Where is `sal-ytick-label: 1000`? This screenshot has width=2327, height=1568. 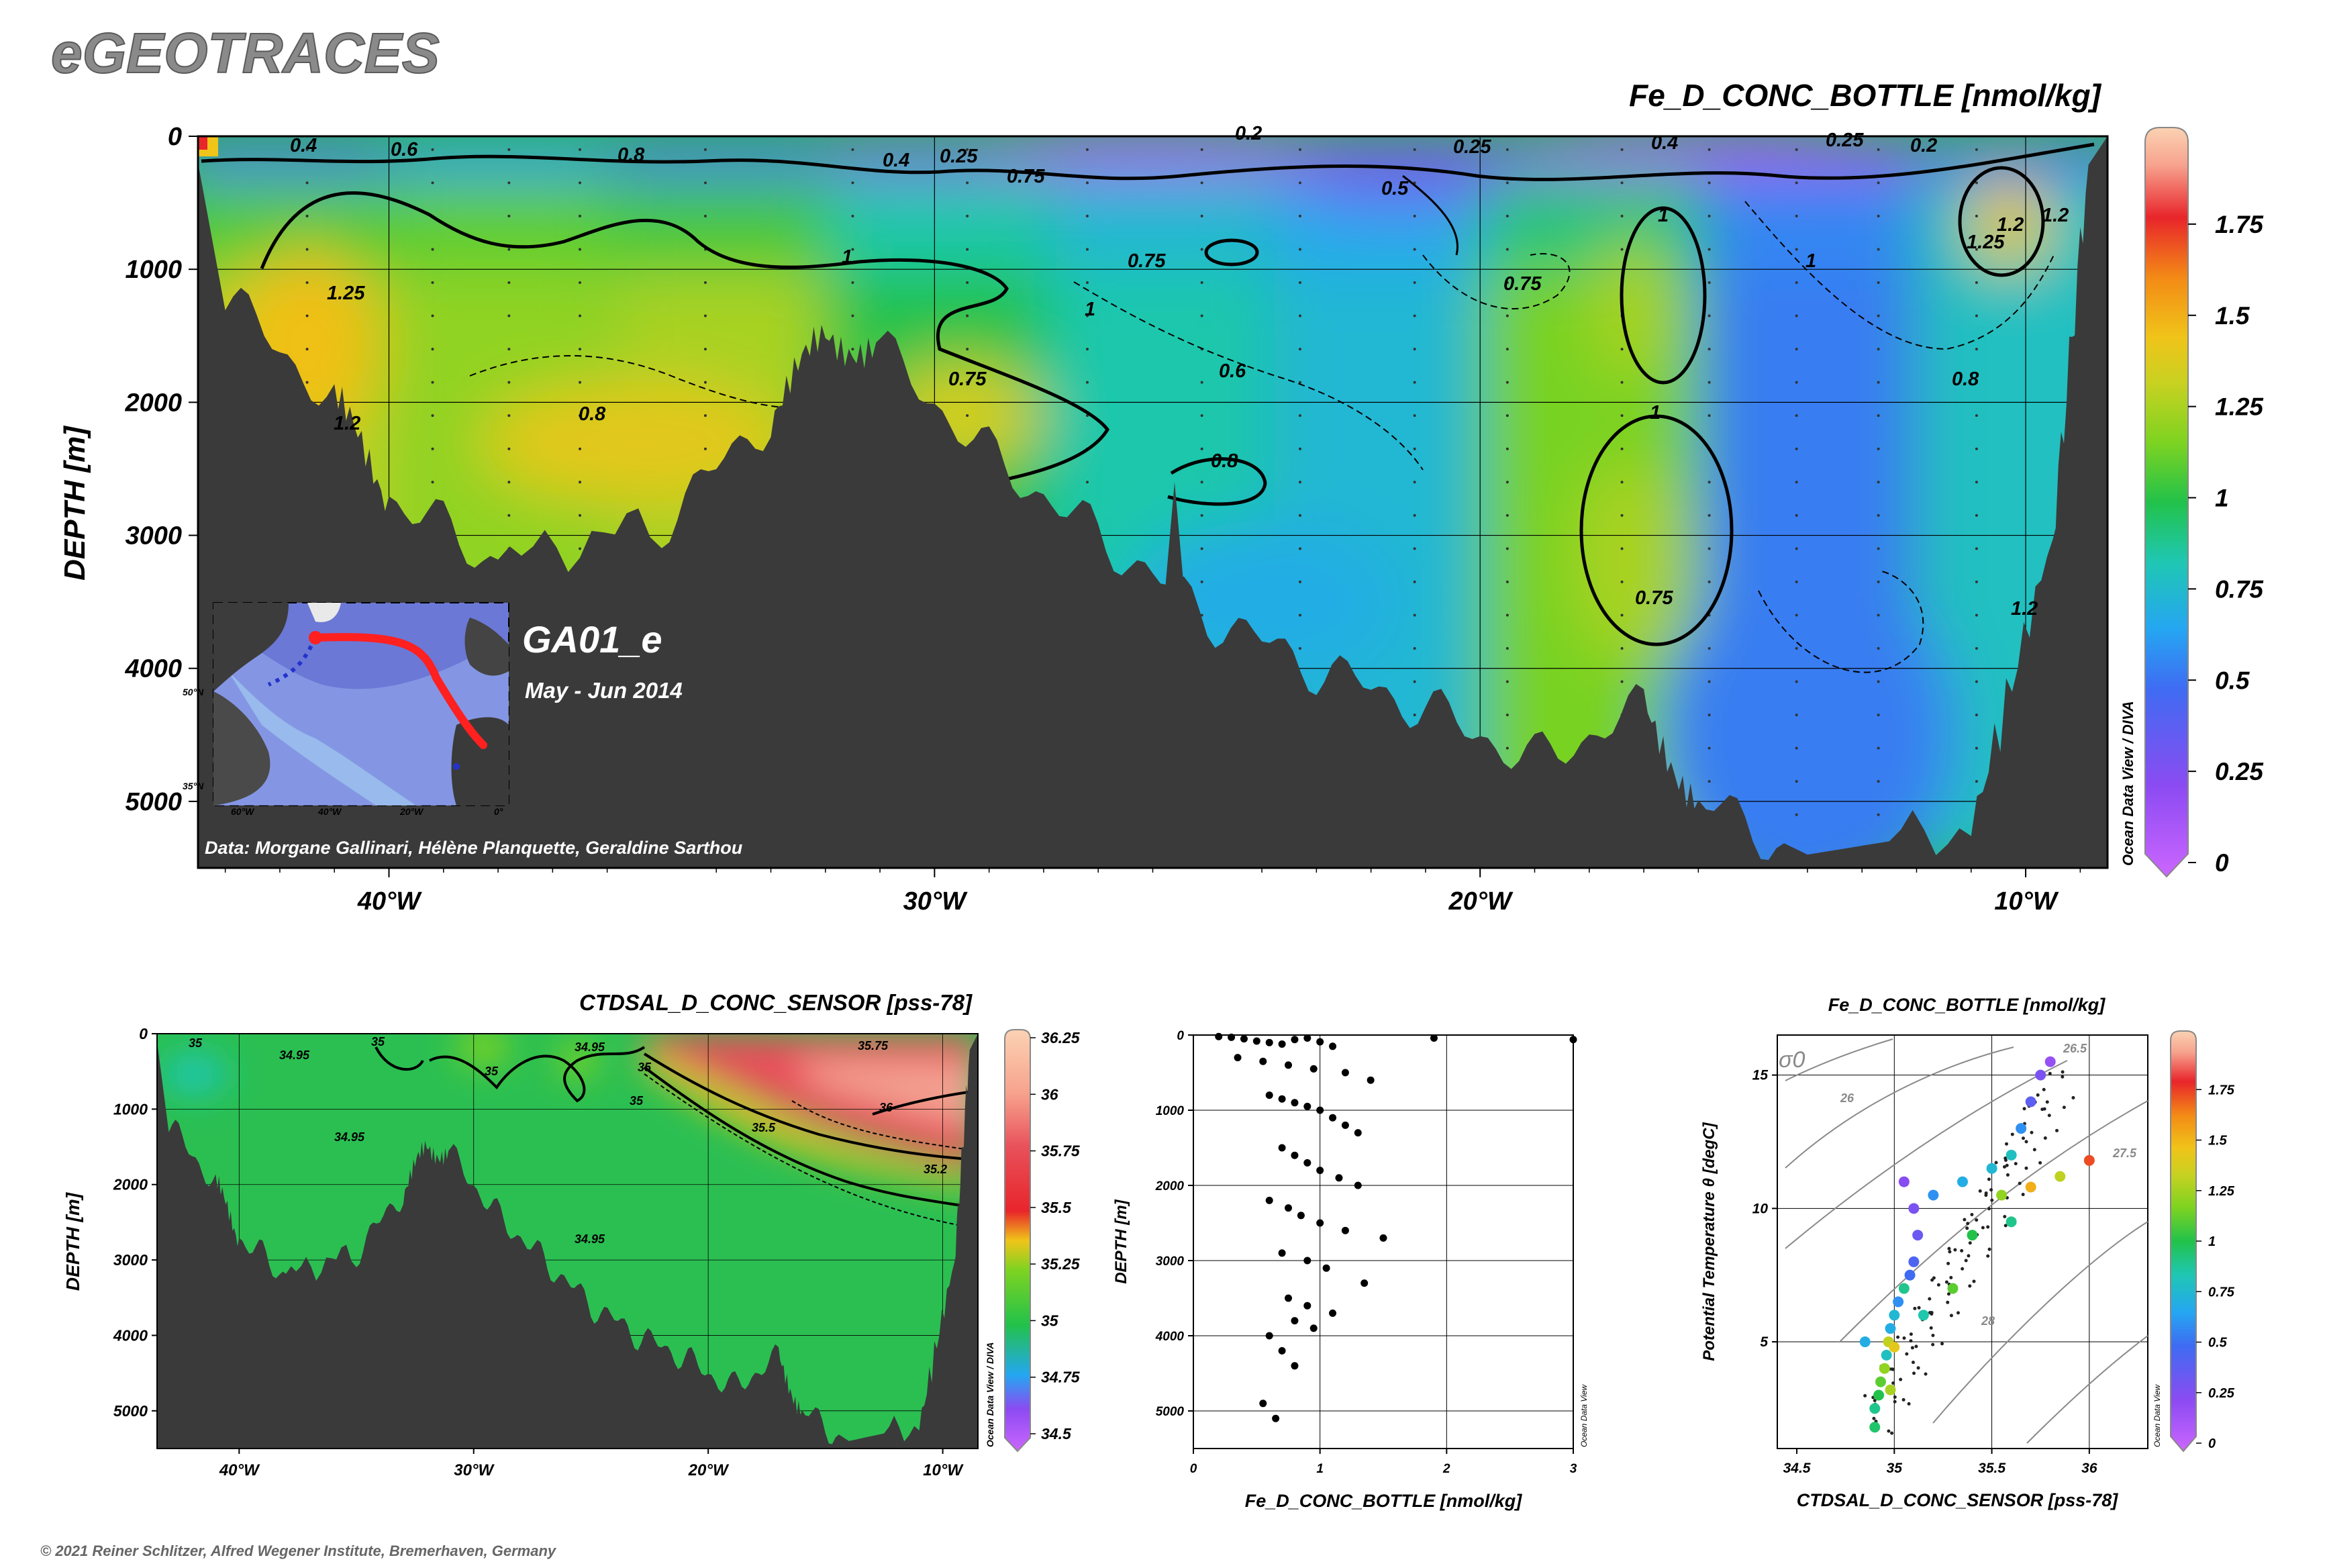 sal-ytick-label: 1000 is located at coordinates (130, 1109).